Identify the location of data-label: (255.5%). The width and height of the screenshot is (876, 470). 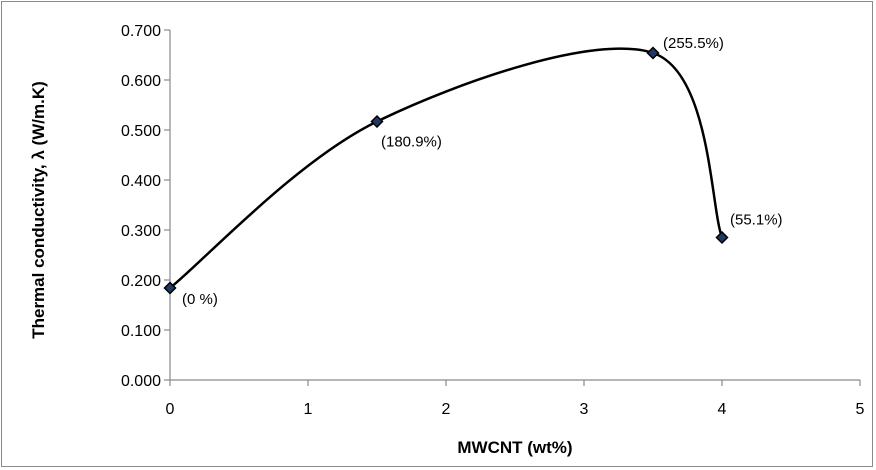
(693, 43).